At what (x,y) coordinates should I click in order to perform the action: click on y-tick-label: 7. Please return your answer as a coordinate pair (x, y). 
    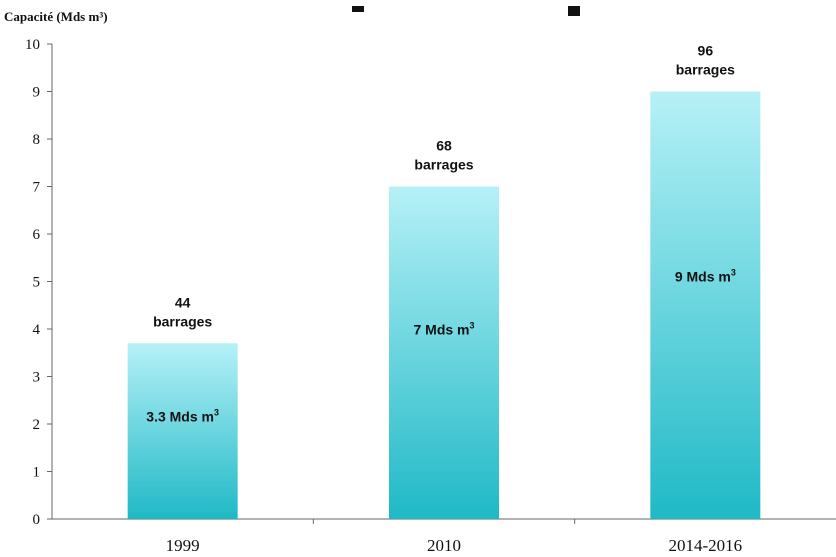
    Looking at the image, I should click on (37, 188).